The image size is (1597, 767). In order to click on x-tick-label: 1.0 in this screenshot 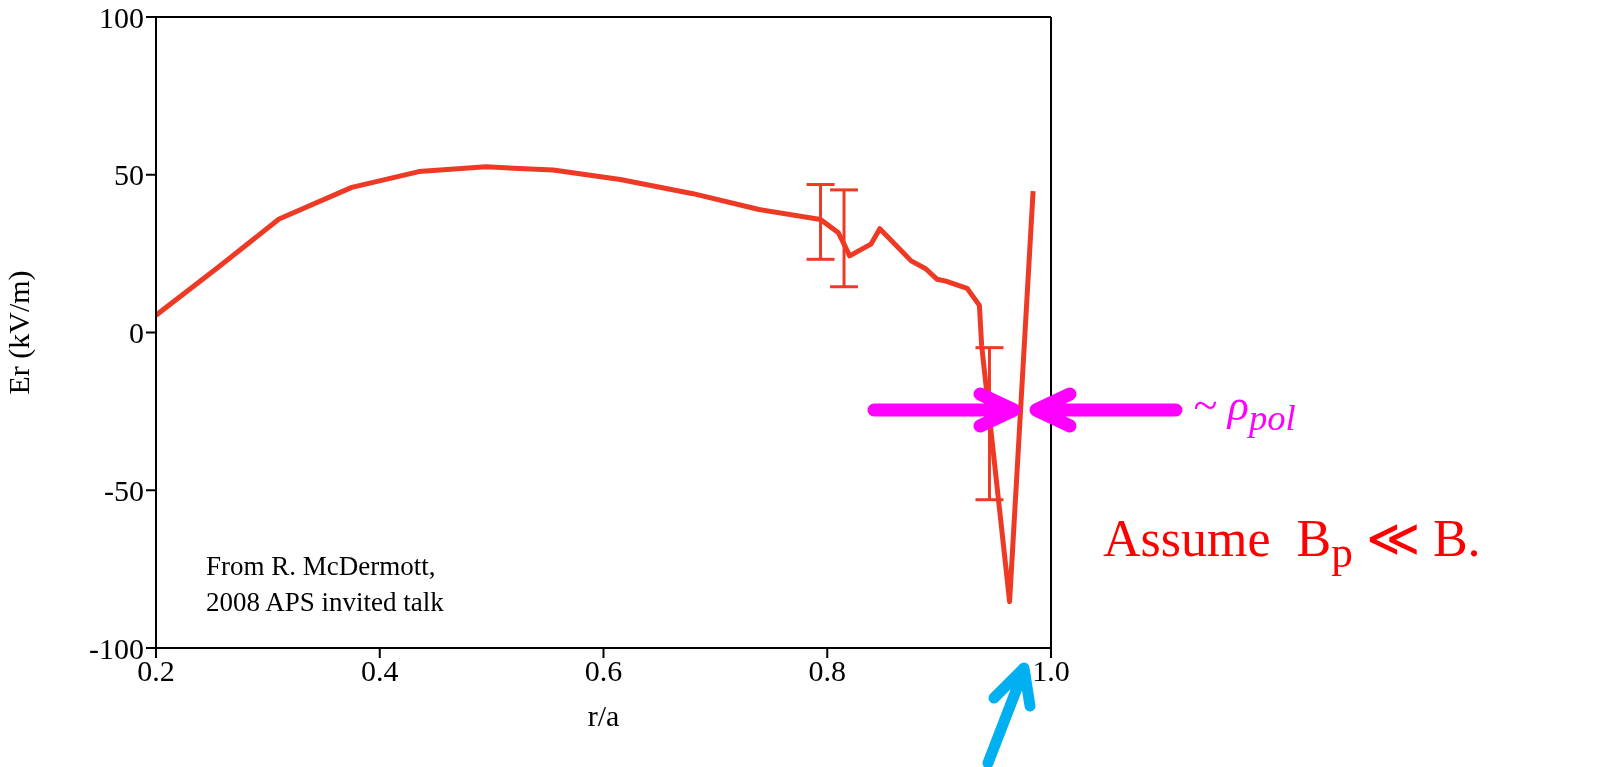, I will do `click(1051, 671)`.